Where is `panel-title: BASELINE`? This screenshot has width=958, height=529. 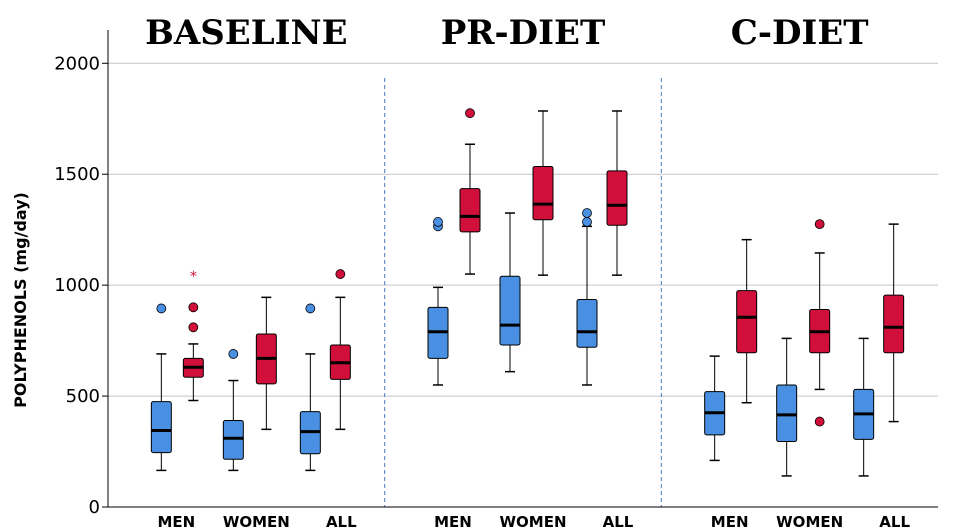 panel-title: BASELINE is located at coordinates (246, 33).